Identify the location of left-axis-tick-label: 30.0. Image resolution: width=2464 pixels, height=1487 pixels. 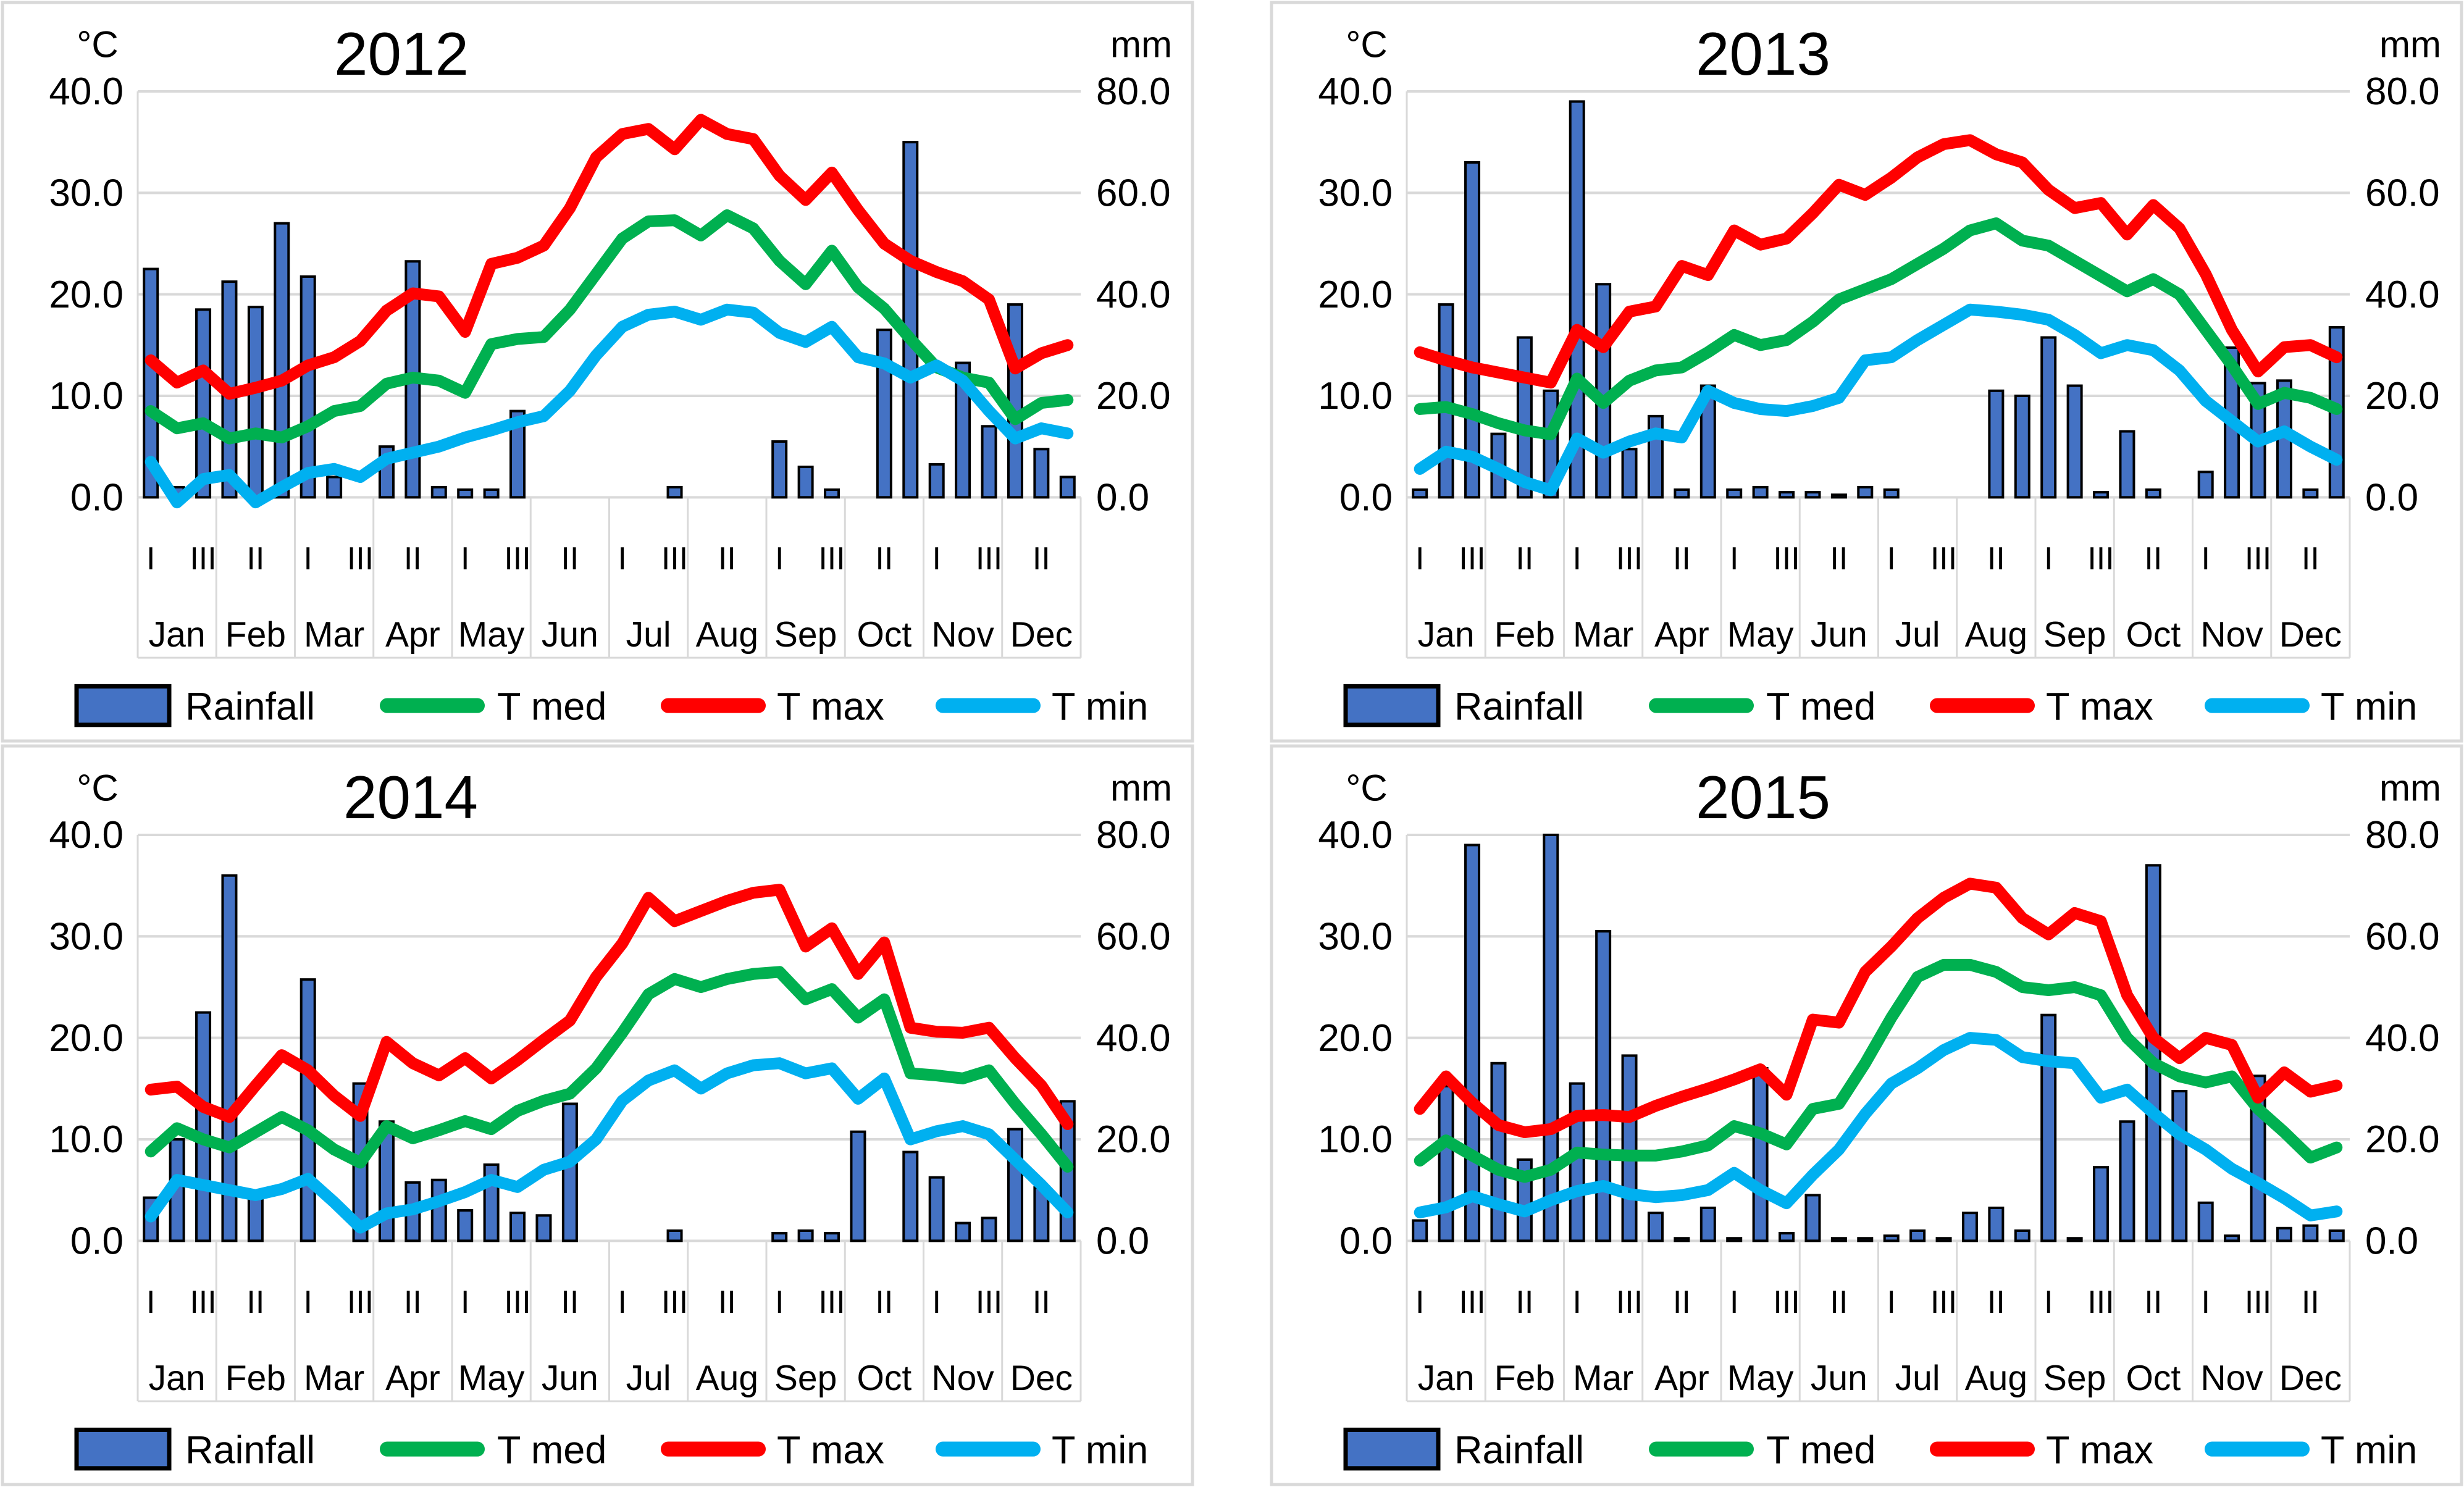
(86, 193).